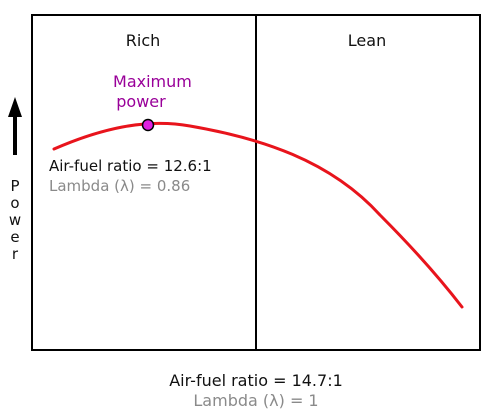 This screenshot has width=500, height=414. I want to click on y-axis-letter: w, so click(15, 220).